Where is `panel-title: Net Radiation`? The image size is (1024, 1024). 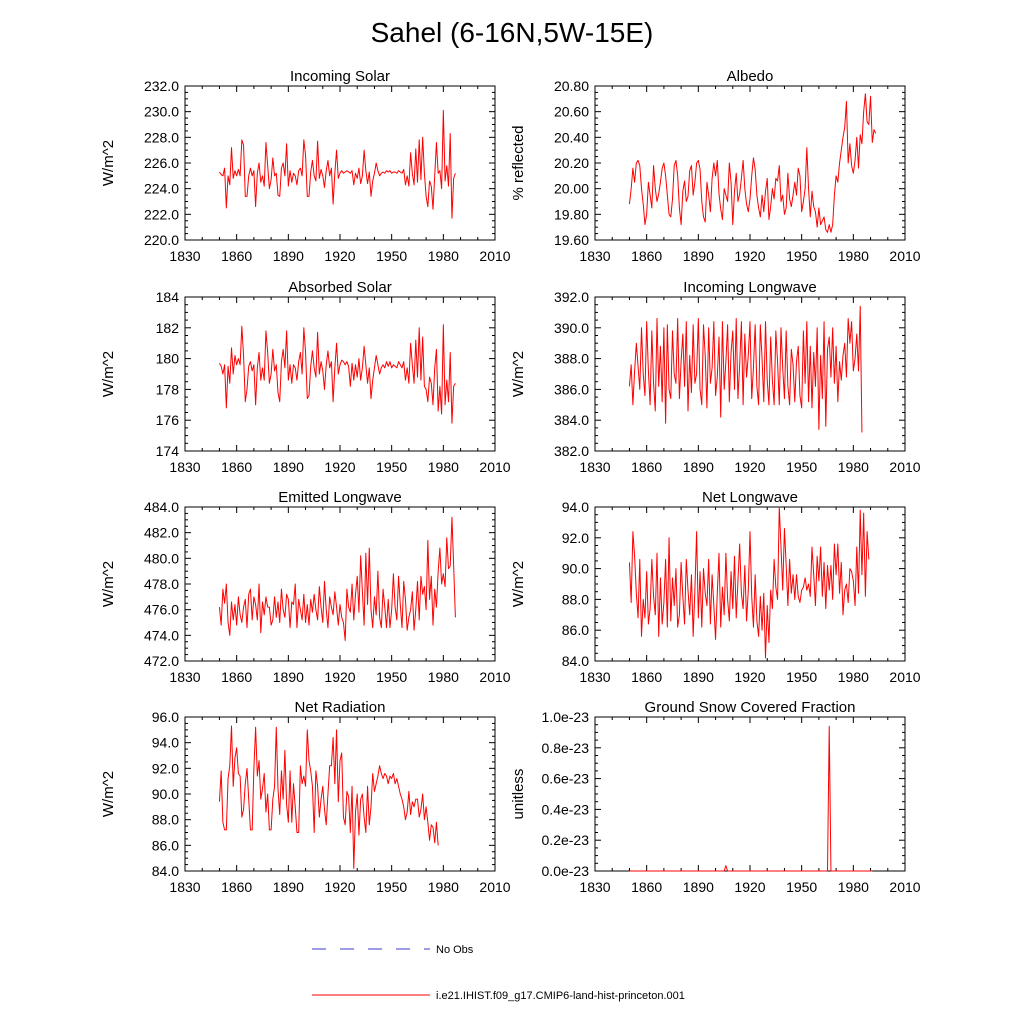 panel-title: Net Radiation is located at coordinates (340, 707).